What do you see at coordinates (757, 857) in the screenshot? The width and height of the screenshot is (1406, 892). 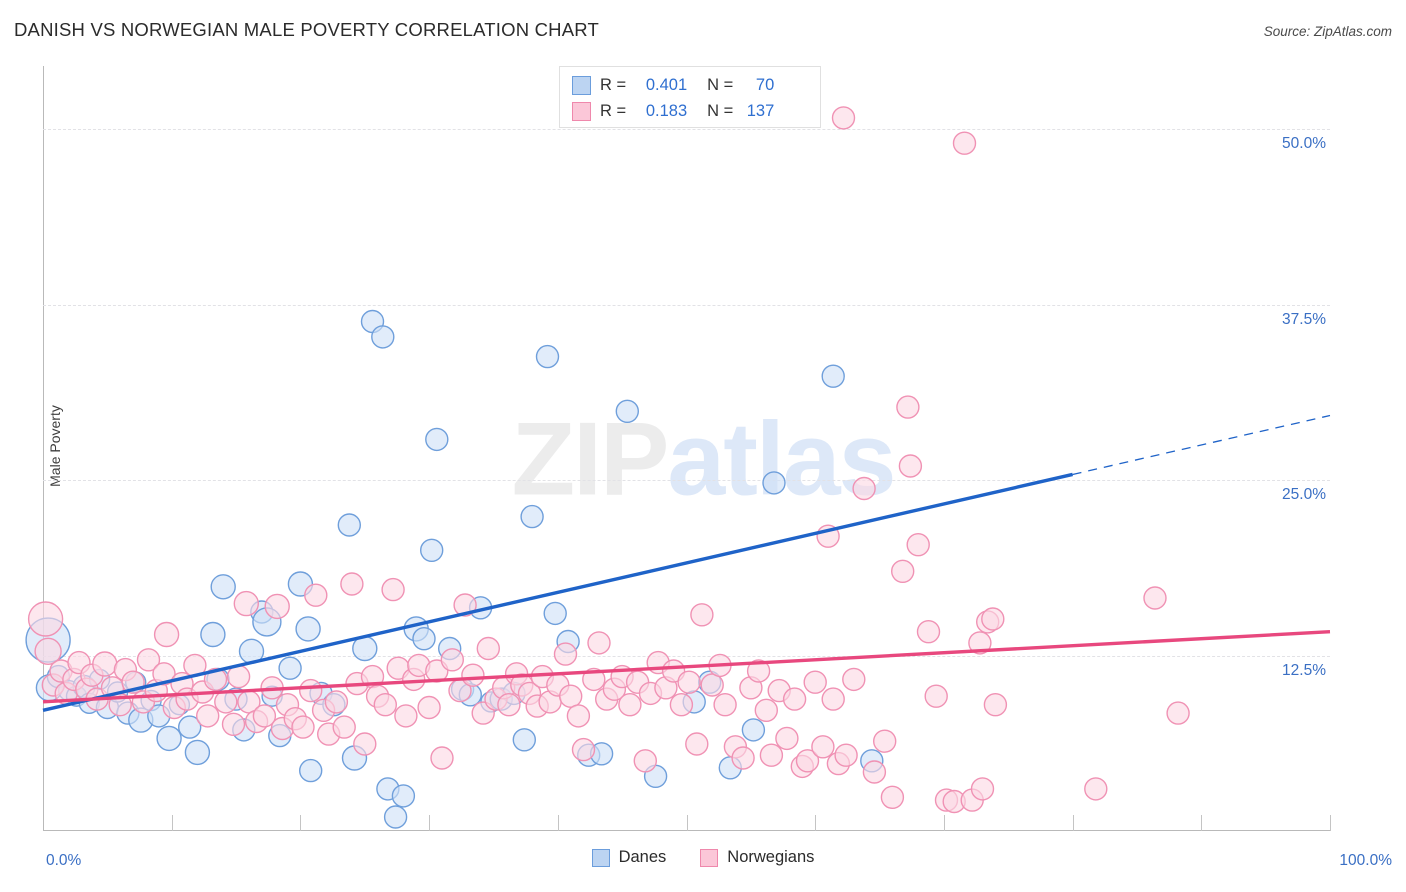 I see `legend-item-norwegians: Norwegians` at bounding box center [757, 857].